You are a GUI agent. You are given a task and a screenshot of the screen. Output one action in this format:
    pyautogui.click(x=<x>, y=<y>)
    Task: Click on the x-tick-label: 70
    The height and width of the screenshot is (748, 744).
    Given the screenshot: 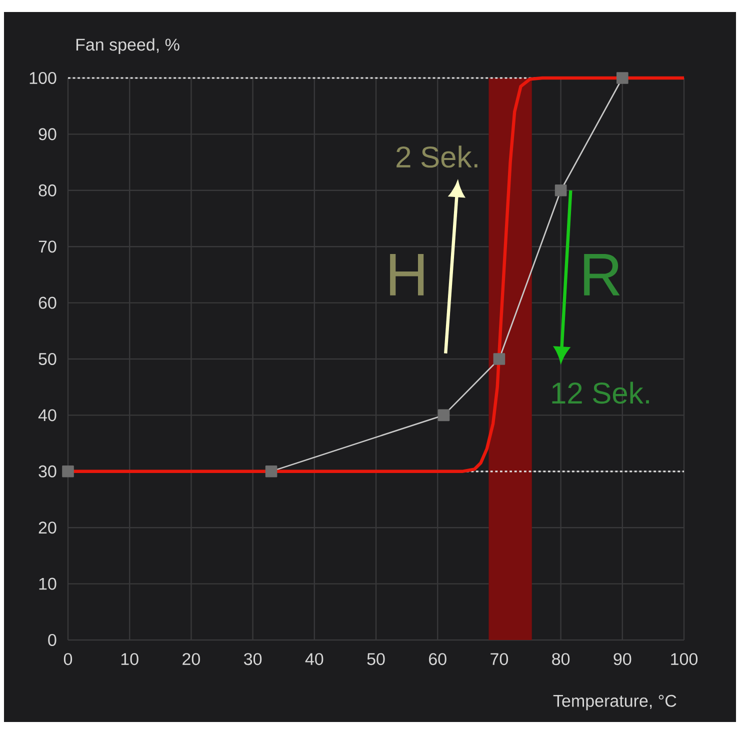 What is the action you would take?
    pyautogui.click(x=499, y=659)
    